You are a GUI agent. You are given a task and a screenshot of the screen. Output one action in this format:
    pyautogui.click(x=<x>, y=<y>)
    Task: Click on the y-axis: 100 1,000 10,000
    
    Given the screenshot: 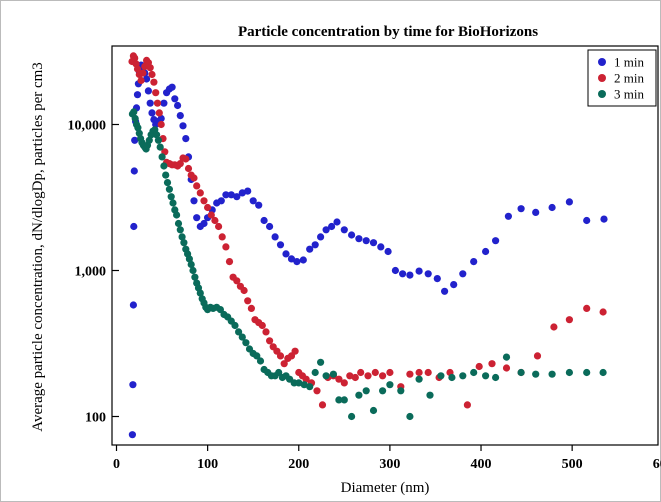 What is the action you would take?
    pyautogui.click(x=93, y=272)
    